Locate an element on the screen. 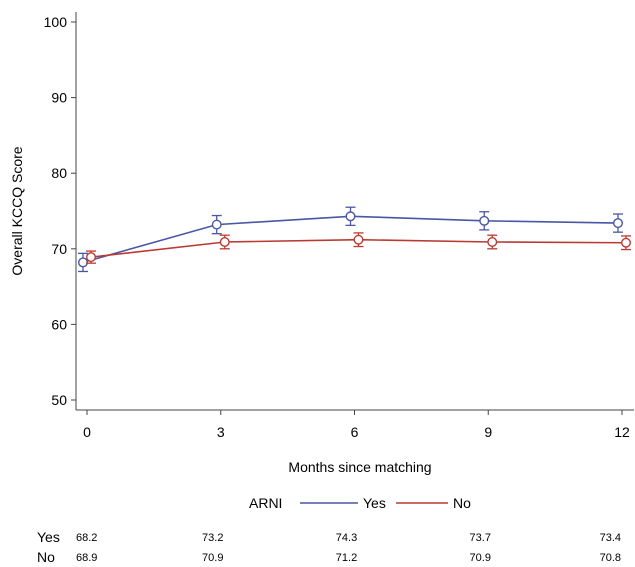 The width and height of the screenshot is (635, 567). legend-label-yes: Yes is located at coordinates (374, 503).